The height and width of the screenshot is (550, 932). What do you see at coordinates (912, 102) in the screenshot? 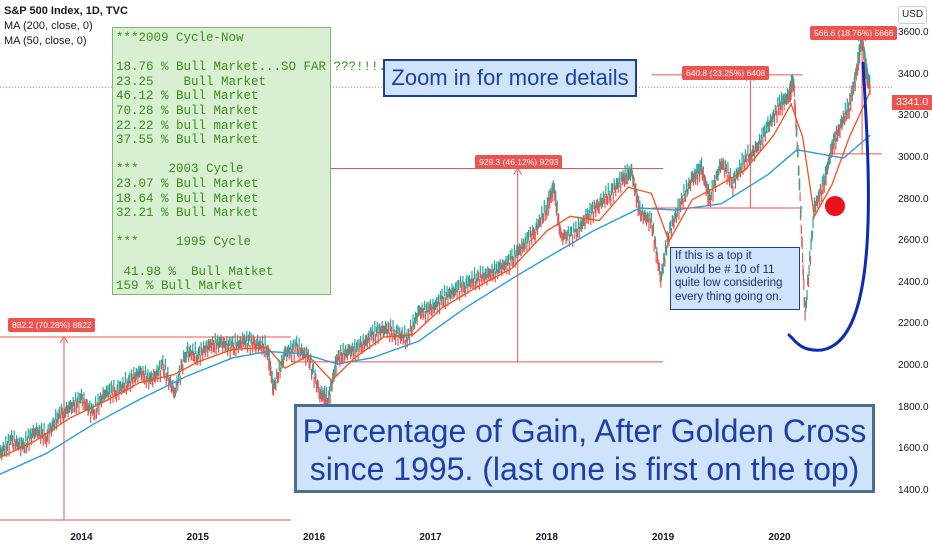
I see `last-price-badge: 3341.0` at bounding box center [912, 102].